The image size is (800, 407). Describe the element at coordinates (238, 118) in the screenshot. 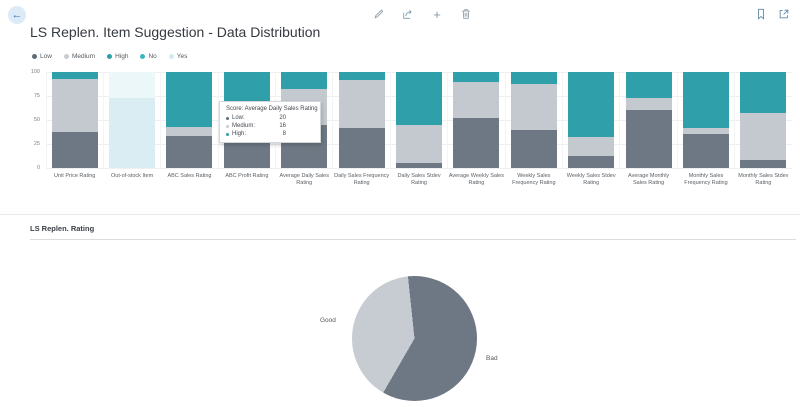

I see `tooltip-series-label: Low:` at that location.